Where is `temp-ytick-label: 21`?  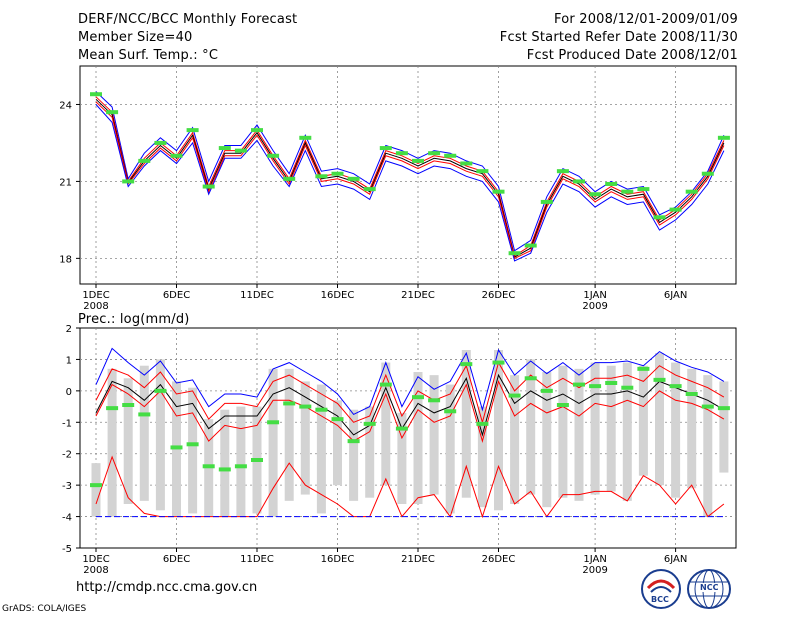 temp-ytick-label: 21 is located at coordinates (65, 182).